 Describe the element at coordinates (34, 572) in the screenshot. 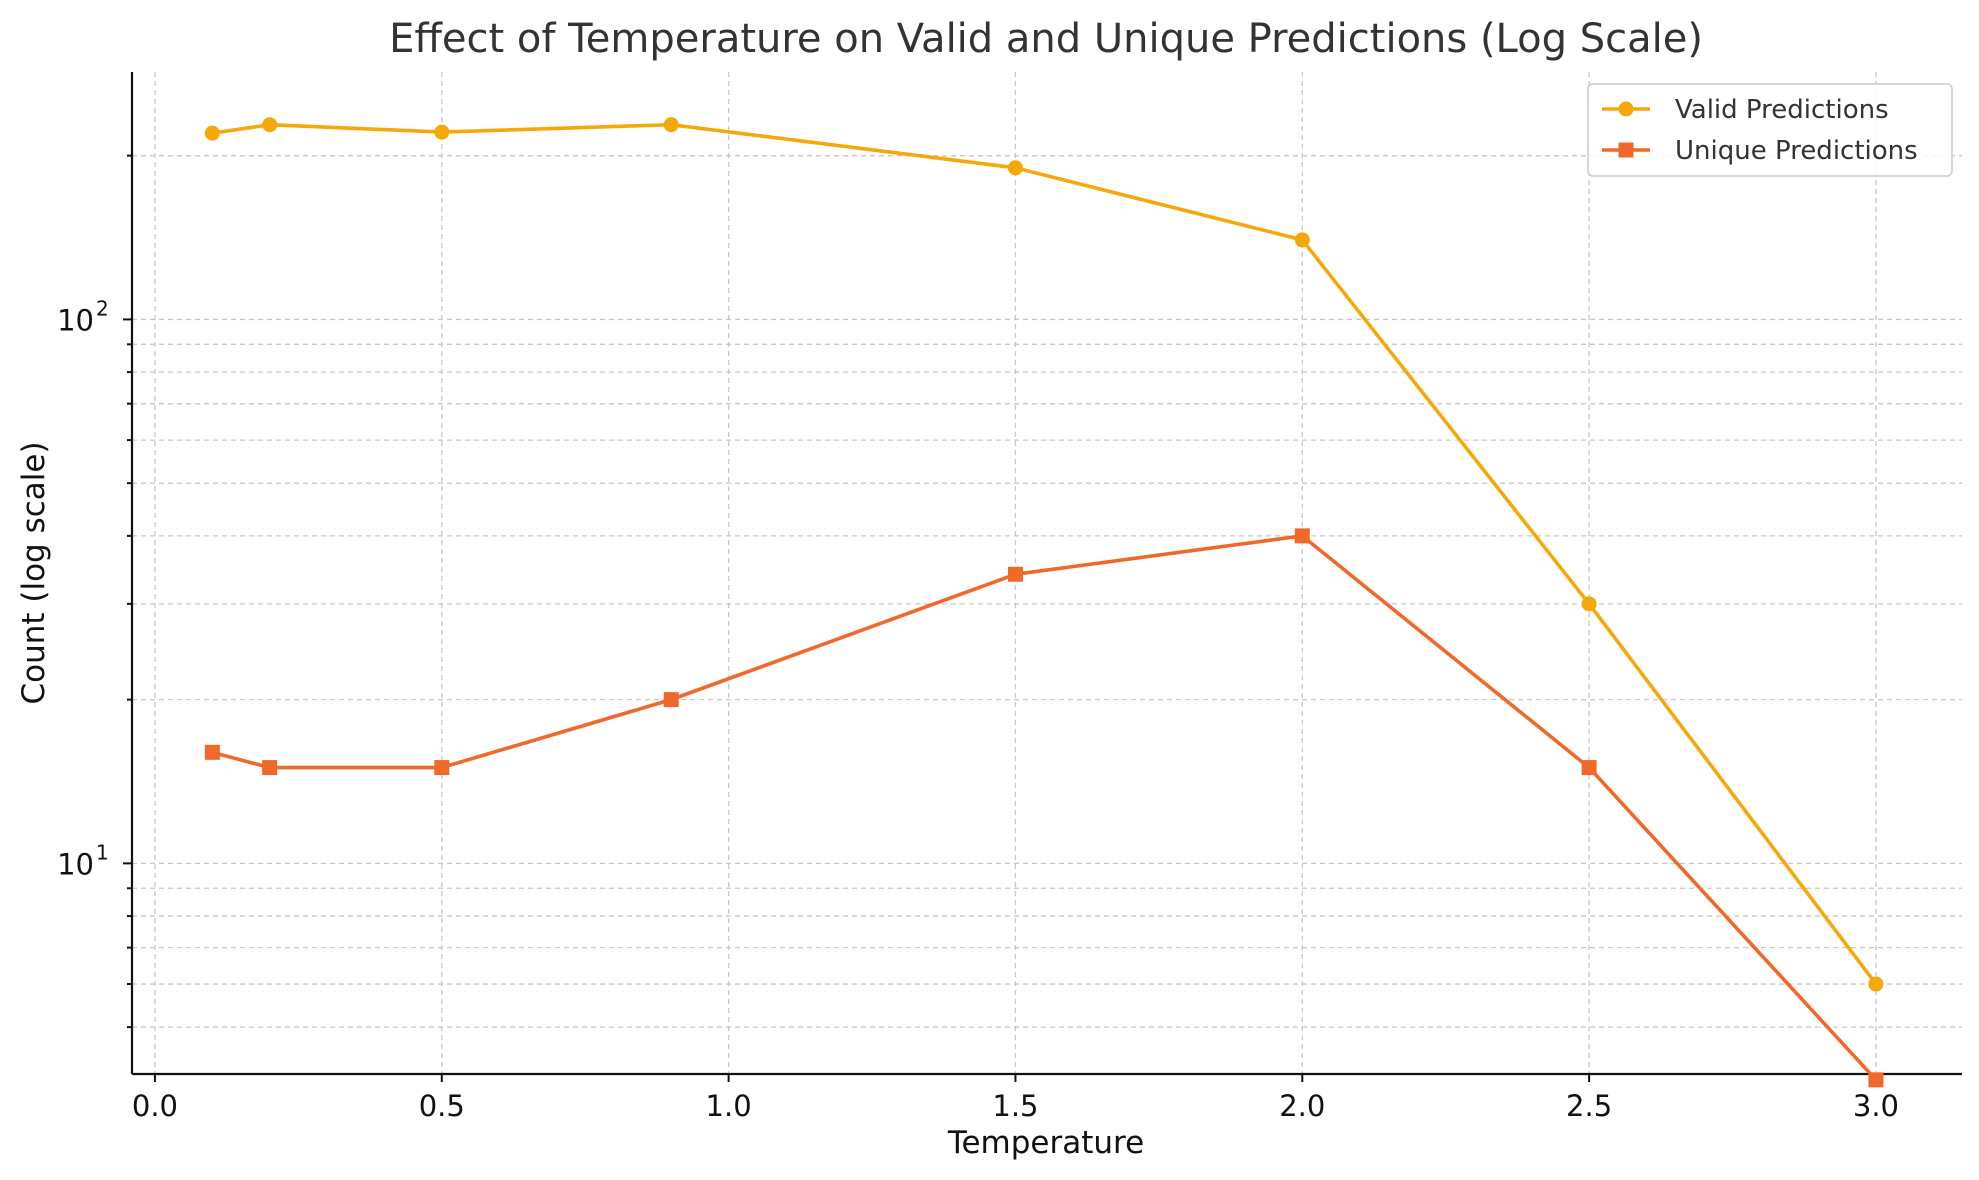

I see `y-axis-label: Count (log scale)` at that location.